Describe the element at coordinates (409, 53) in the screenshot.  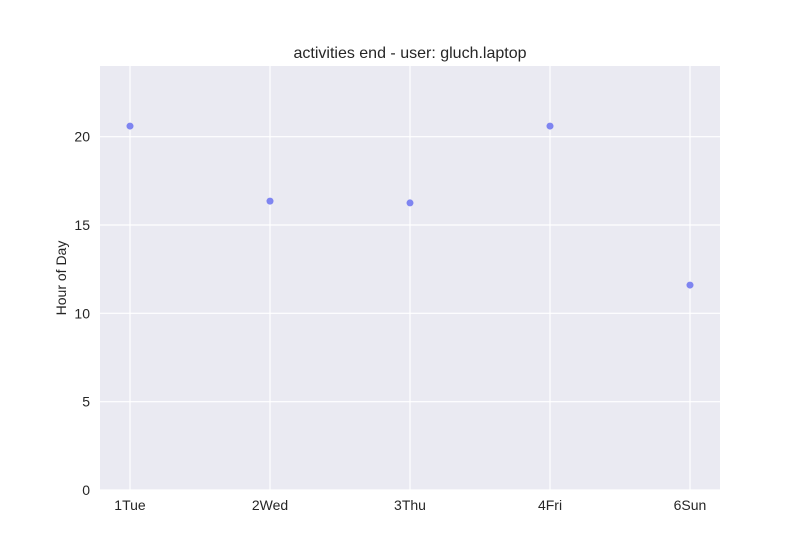
I see `chart-title: activities end - user: gluch.laptop` at that location.